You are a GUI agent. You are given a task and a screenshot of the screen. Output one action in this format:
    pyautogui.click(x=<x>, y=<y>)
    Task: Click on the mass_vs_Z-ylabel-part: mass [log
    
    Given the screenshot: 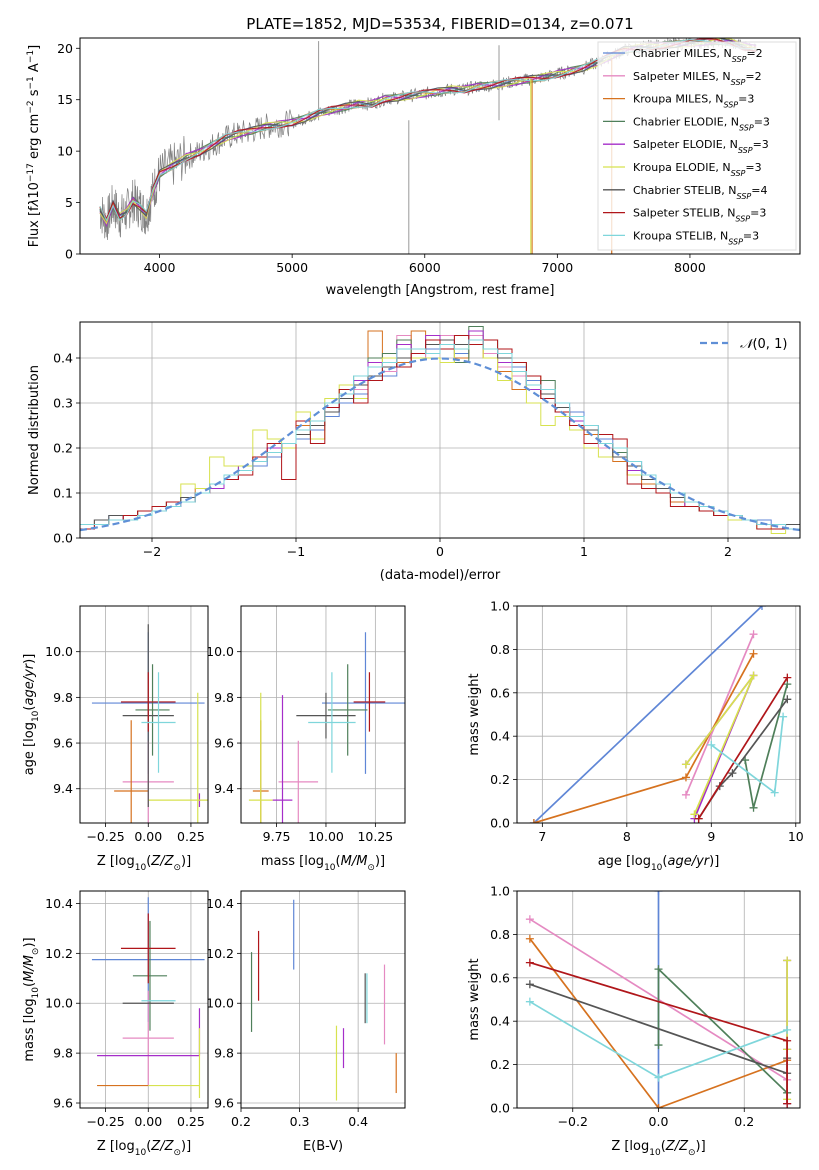 What is the action you would take?
    pyautogui.click(x=29, y=1029)
    